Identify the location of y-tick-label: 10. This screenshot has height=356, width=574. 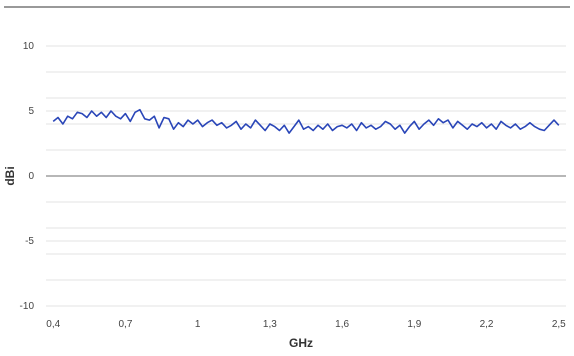
(29, 46).